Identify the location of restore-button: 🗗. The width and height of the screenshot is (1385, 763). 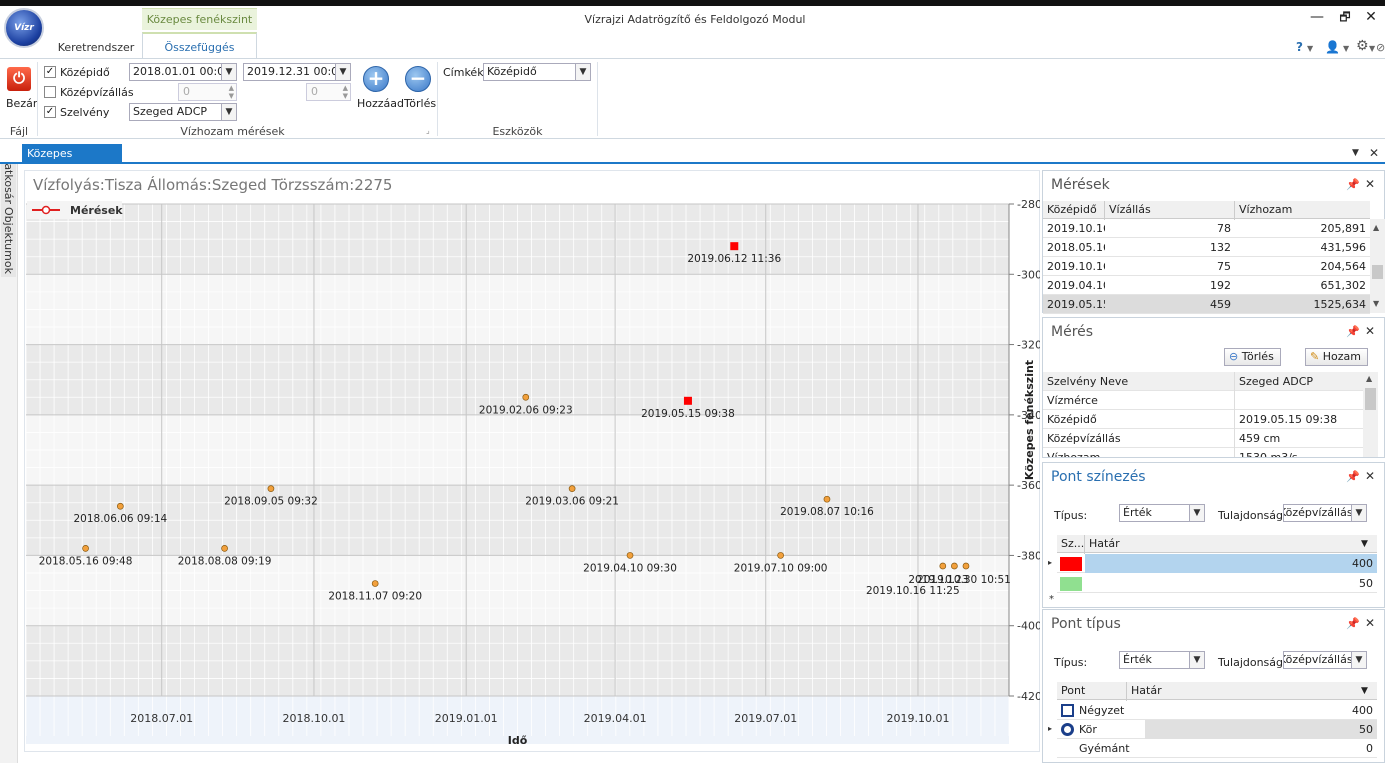
(1345, 17).